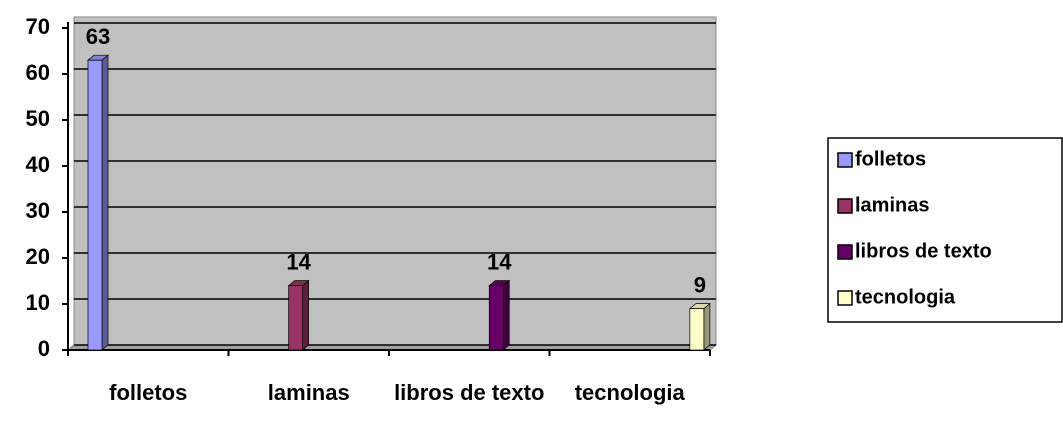 Image resolution: width=1063 pixels, height=436 pixels. Describe the element at coordinates (38, 26) in the screenshot. I see `y-tick-label: 70` at that location.